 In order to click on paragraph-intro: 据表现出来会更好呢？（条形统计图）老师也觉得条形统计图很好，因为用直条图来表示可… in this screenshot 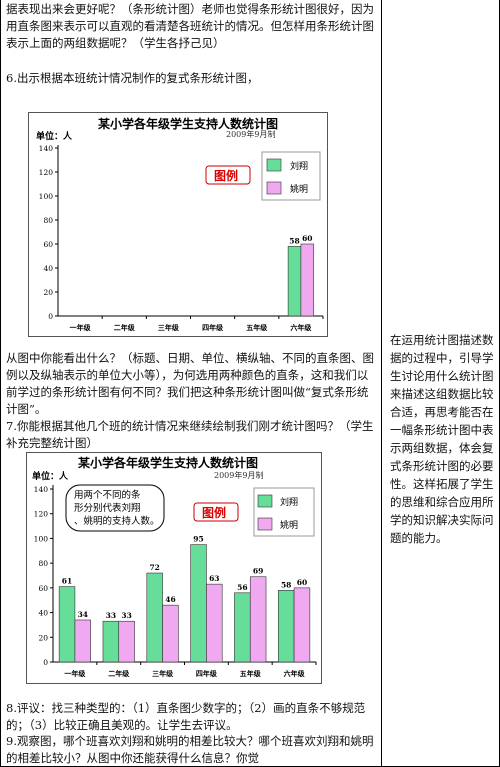, I will do `click(190, 26)`.